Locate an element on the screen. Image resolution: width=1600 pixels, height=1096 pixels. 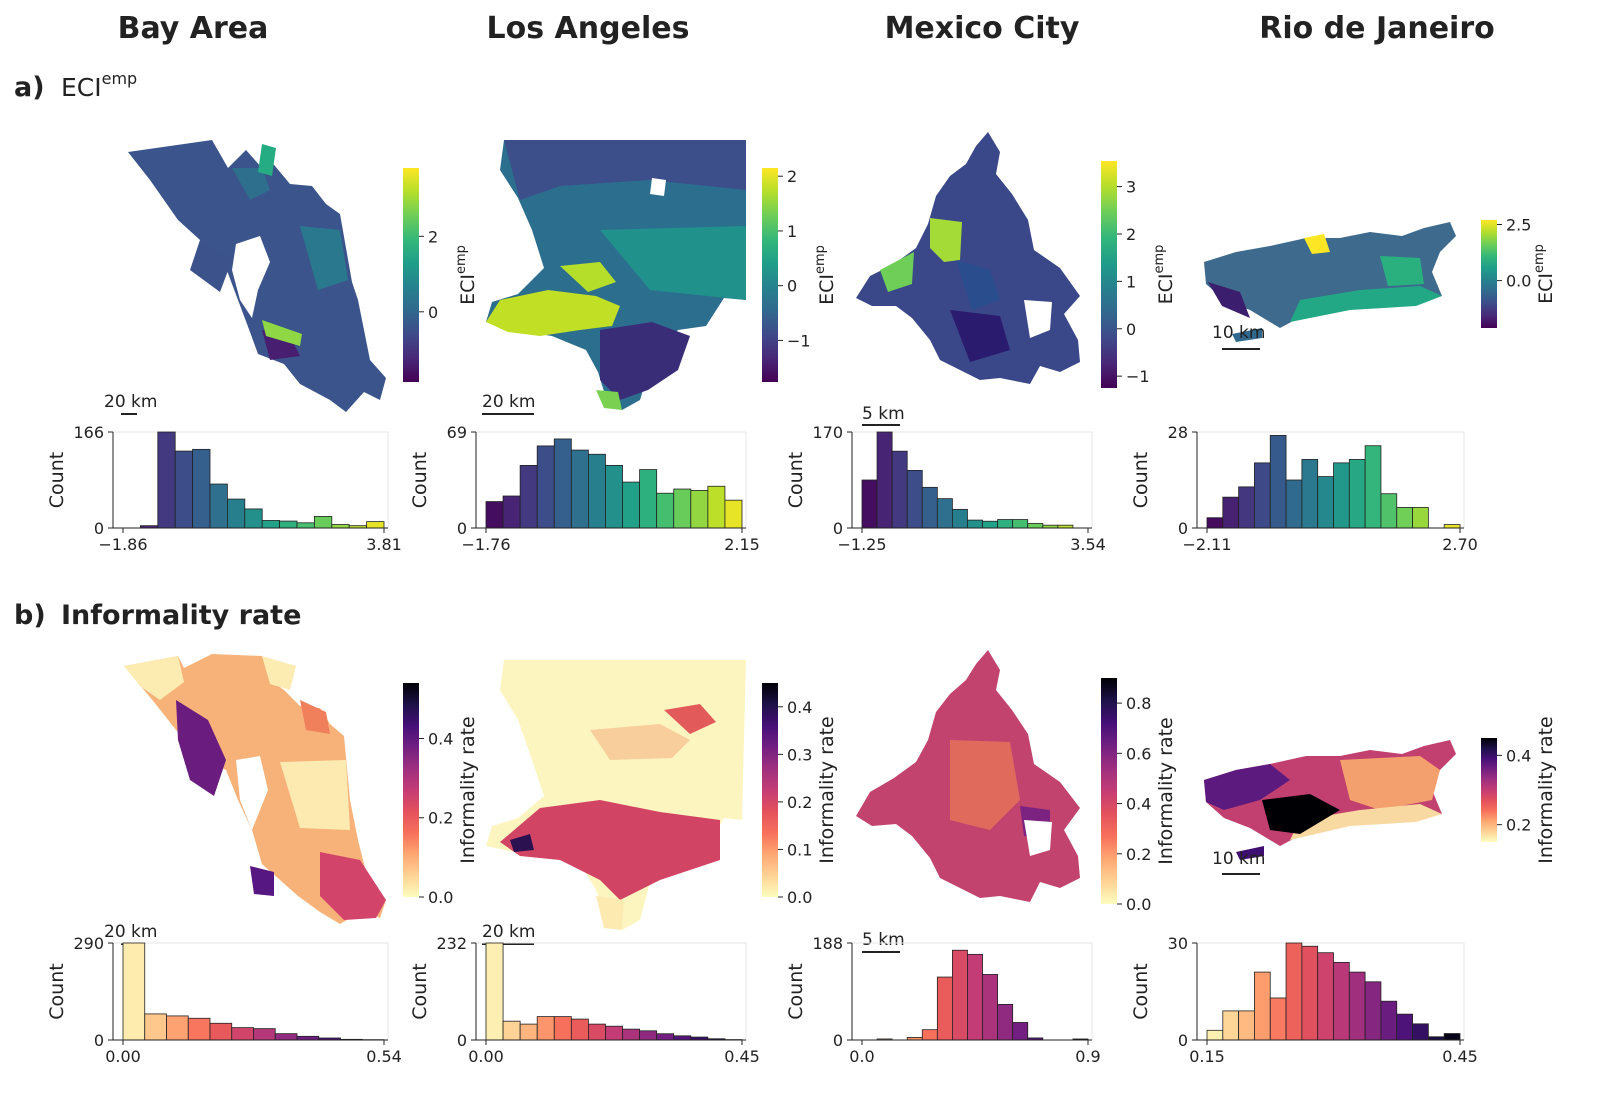
histogram-x-tick-label: 0.45 is located at coordinates (1460, 1056).